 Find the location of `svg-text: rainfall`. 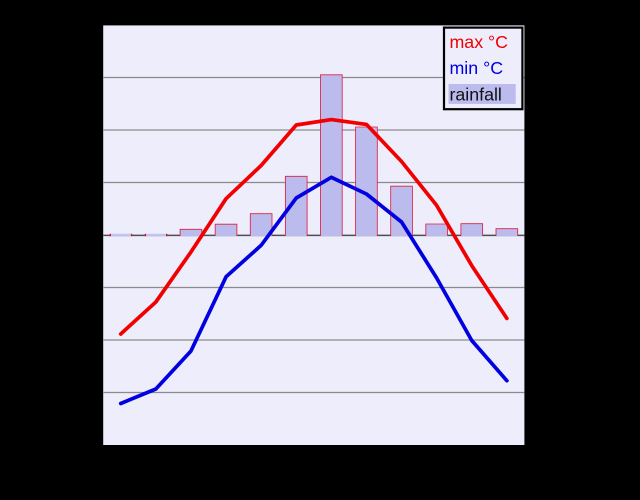

svg-text: rainfall is located at coordinates (476, 95).